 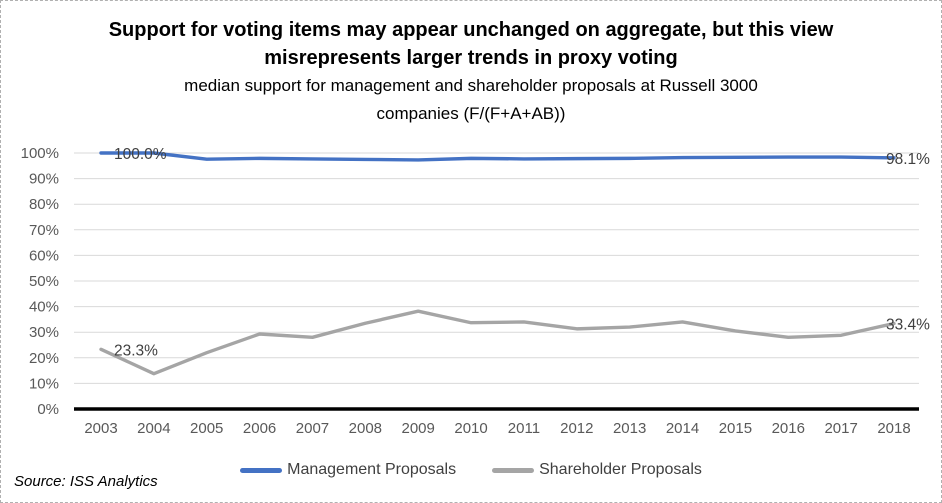 I want to click on y-tick-label: 90%, so click(x=44, y=179).